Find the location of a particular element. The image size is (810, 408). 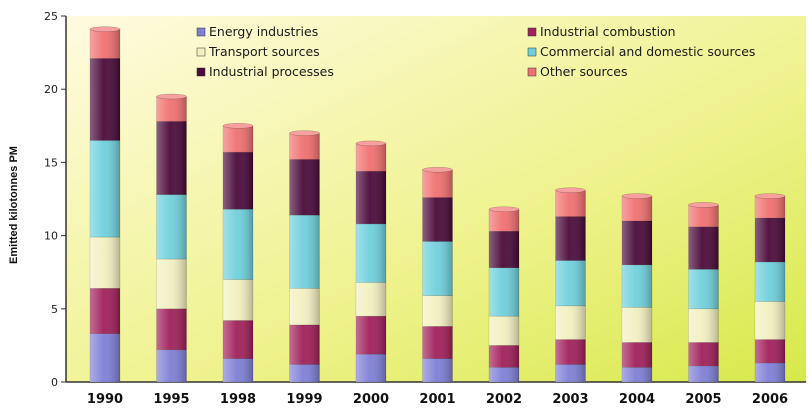

x-tick-label: 2000 is located at coordinates (371, 399).